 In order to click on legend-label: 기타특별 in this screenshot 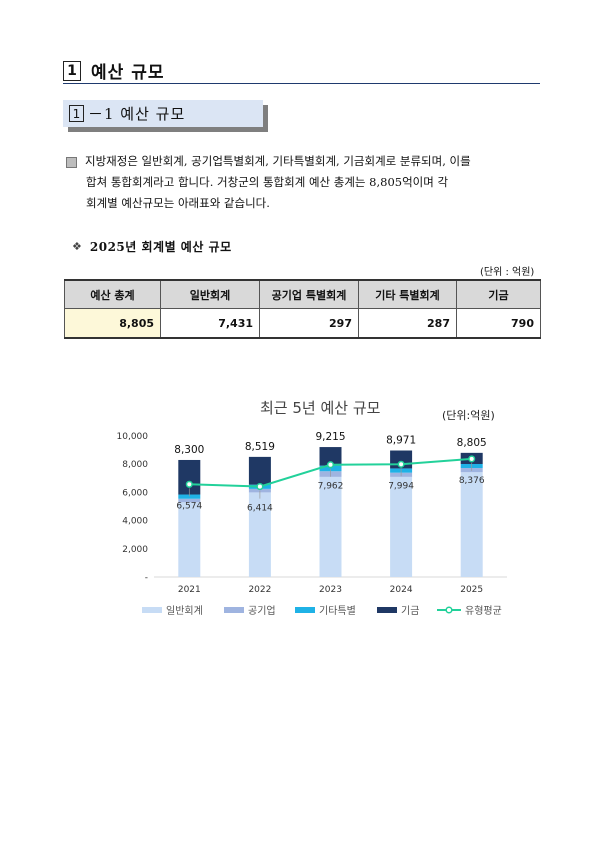, I will do `click(337, 611)`.